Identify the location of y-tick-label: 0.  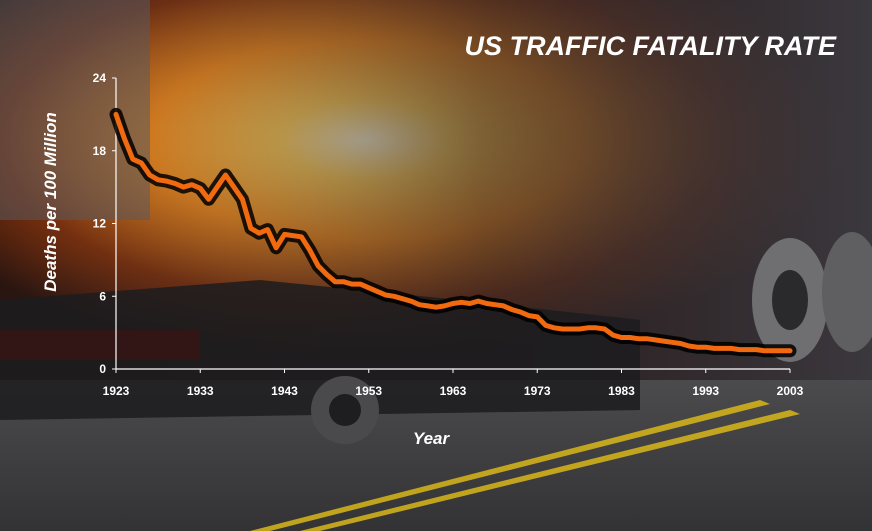
(102, 369).